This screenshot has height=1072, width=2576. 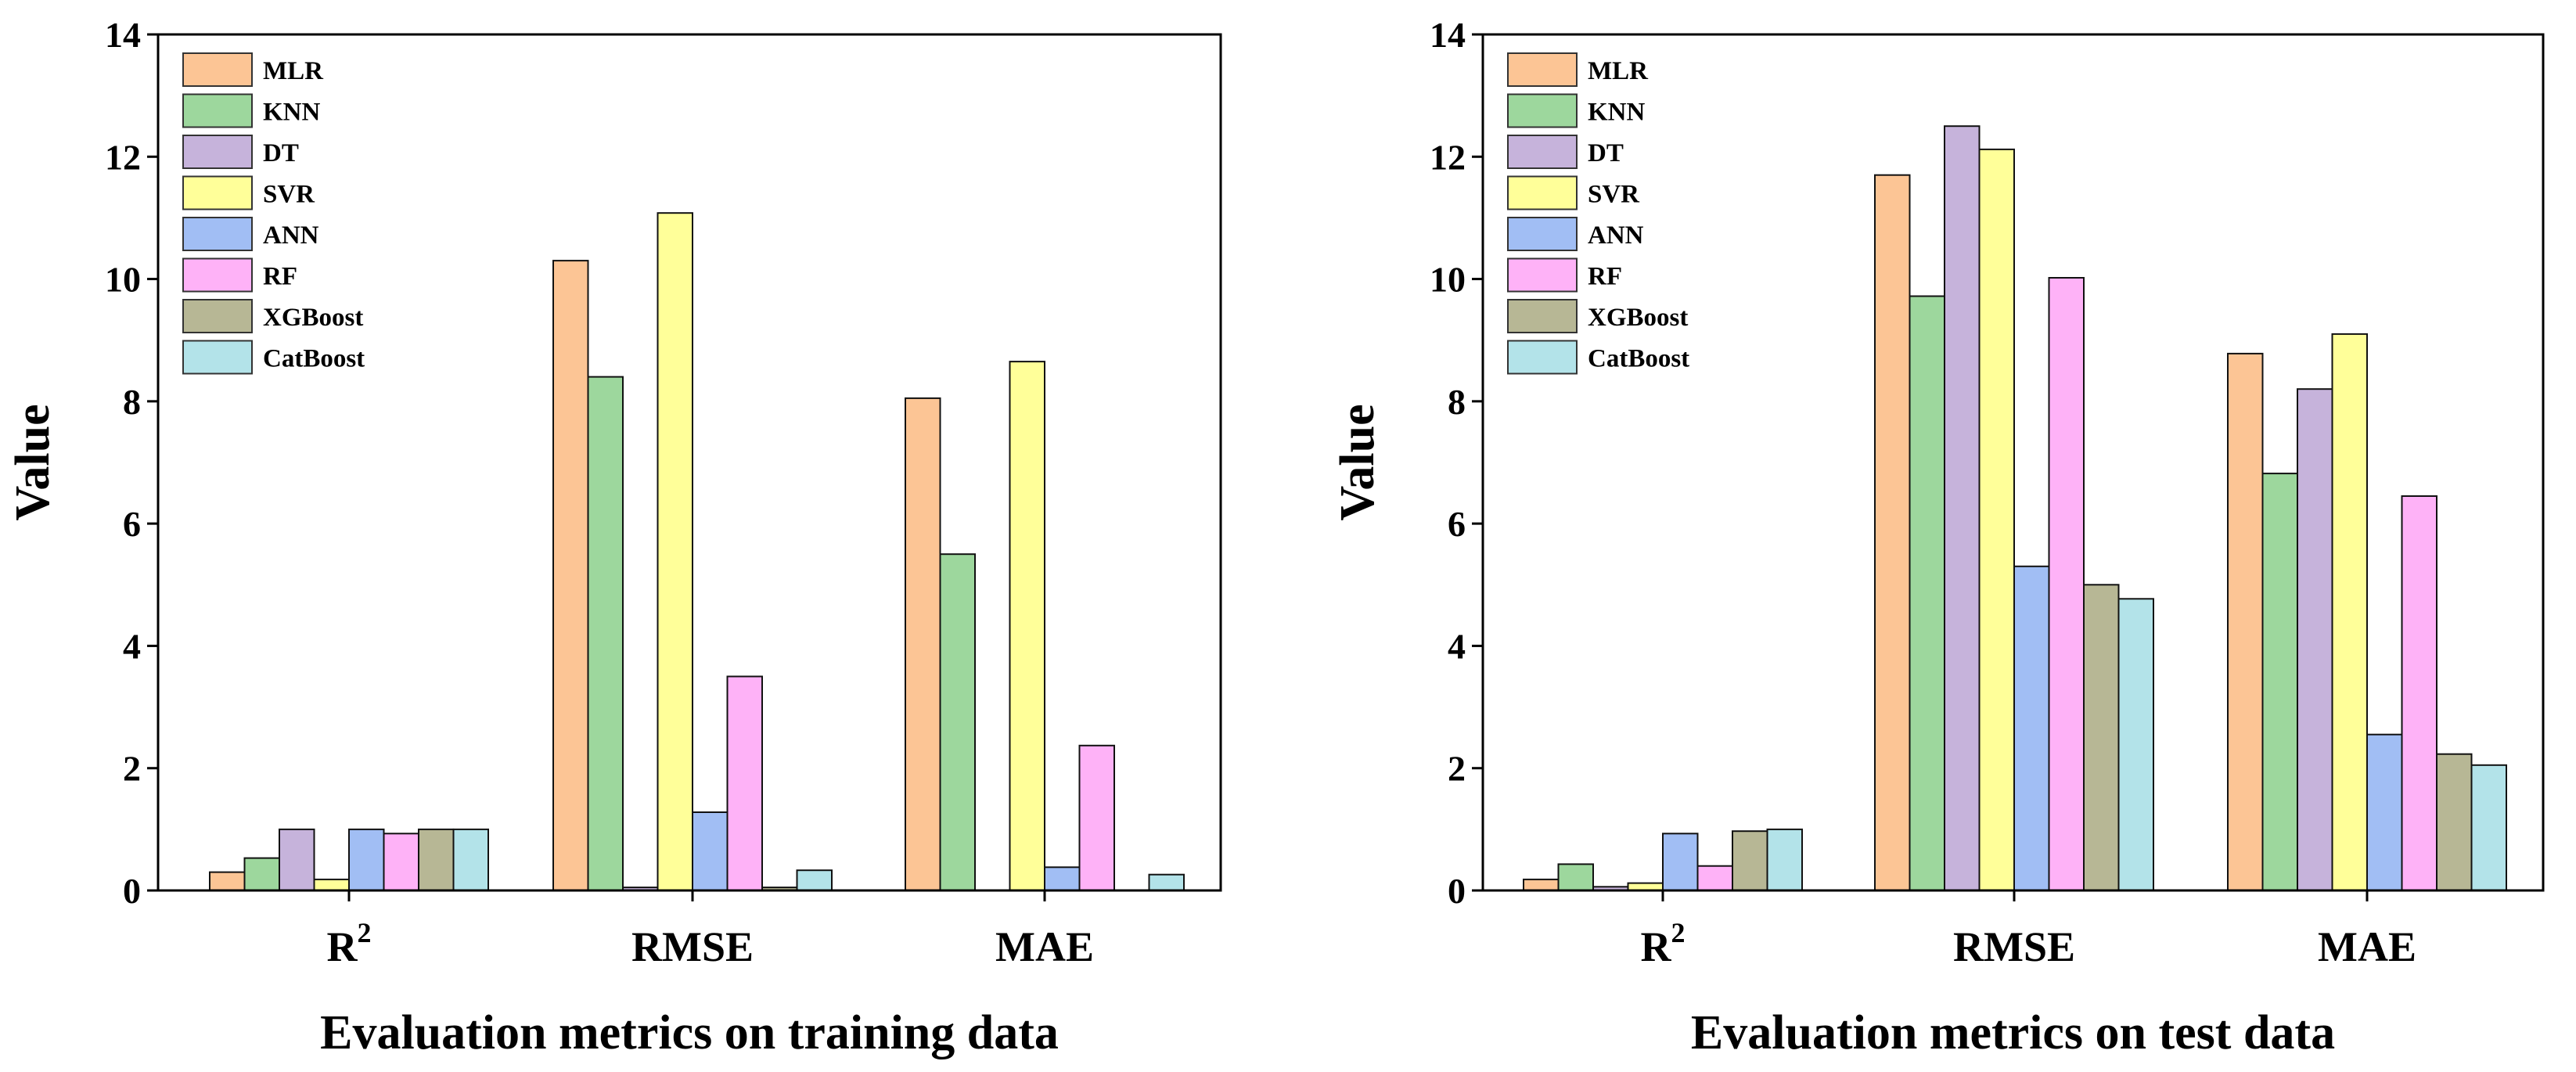 What do you see at coordinates (1542, 69) in the screenshot?
I see `legend-swatch-mlr` at bounding box center [1542, 69].